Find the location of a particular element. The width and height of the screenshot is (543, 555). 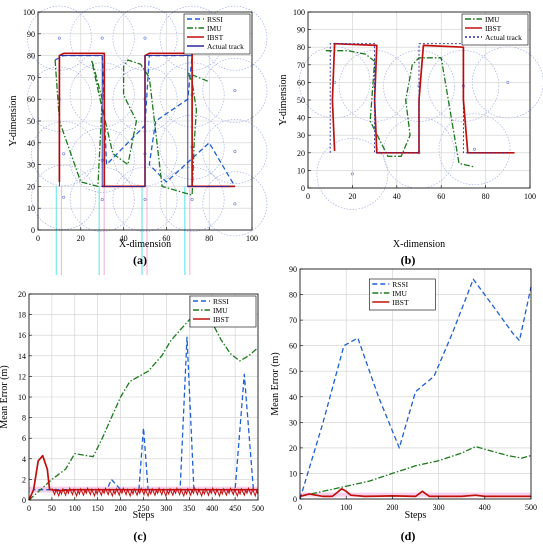

x-tick-label: 80 is located at coordinates (209, 238).